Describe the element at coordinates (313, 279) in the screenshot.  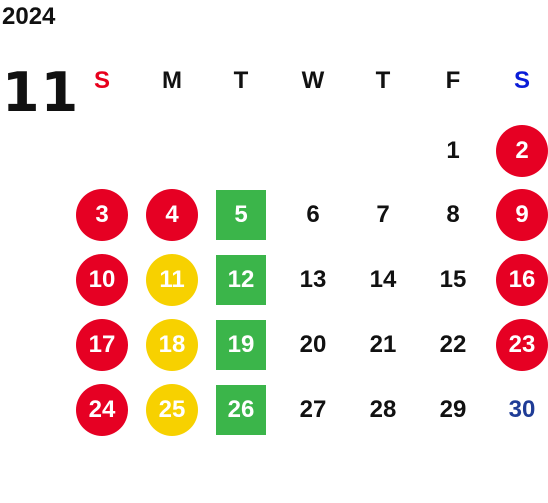
I see `day-cell: 13` at that location.